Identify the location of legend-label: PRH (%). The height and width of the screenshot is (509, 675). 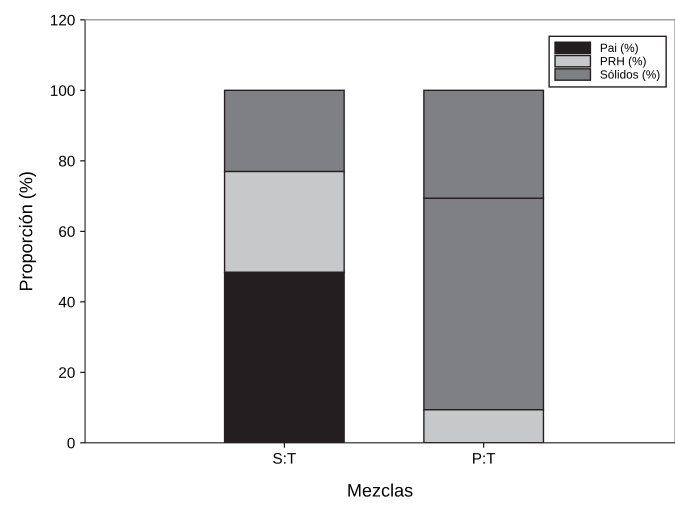
(623, 62).